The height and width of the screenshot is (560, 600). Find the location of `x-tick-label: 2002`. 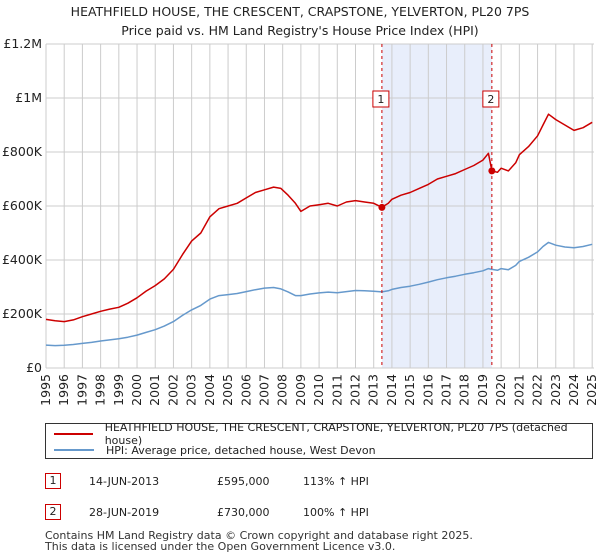

x-tick-label: 2002 is located at coordinates (172, 390).